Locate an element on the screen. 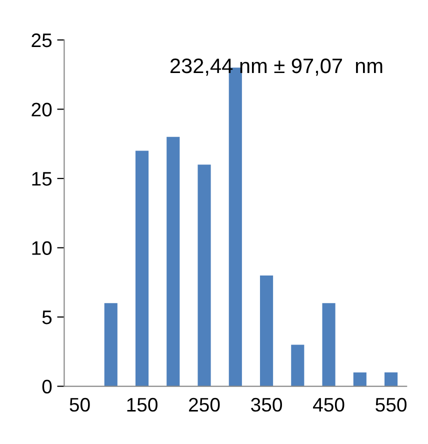 This screenshot has height=444, width=428. x-tick-label: 450 is located at coordinates (328, 405).